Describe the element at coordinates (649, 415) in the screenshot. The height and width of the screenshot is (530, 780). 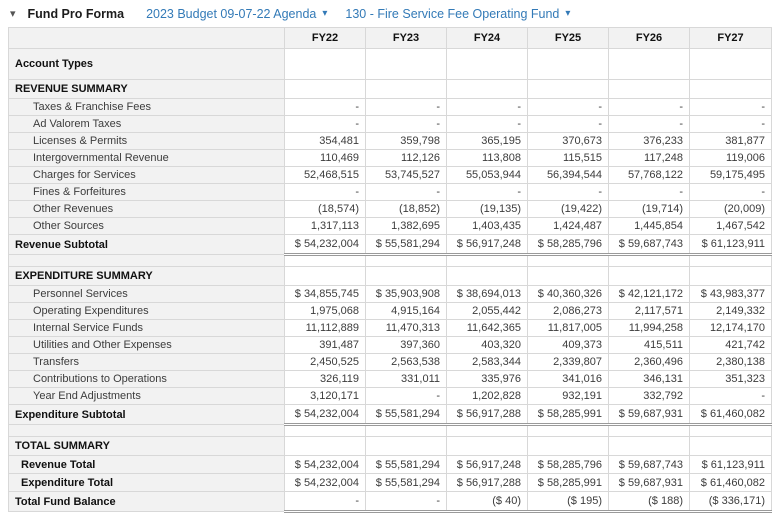
I see `cell-value: $ 59,687,931` at that location.